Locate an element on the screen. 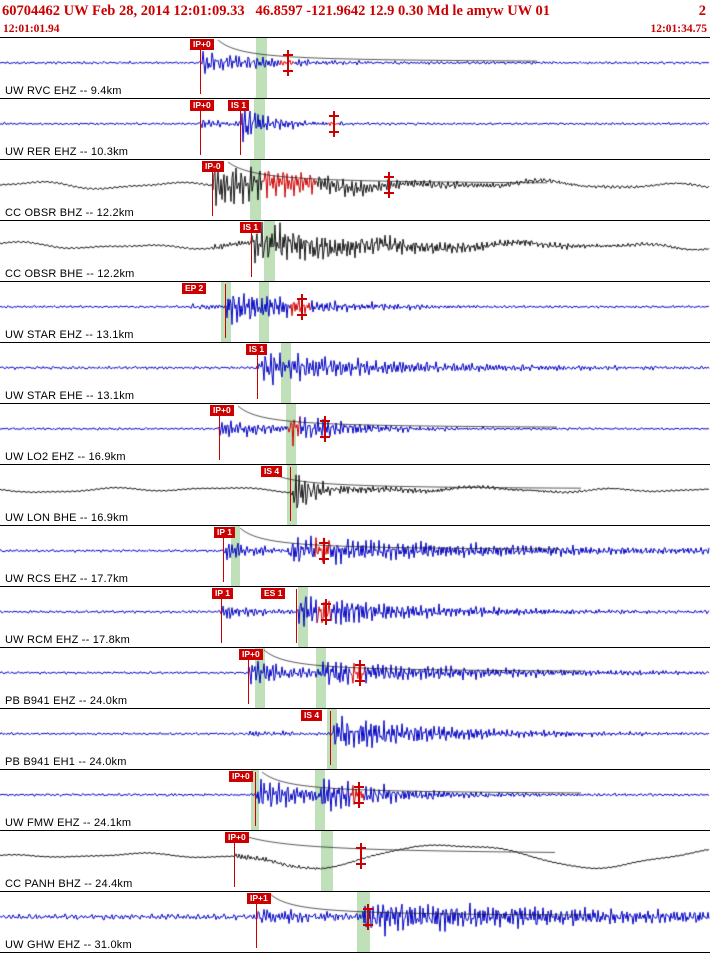  station-label: UW RCM EHZ -- 17.8km is located at coordinates (67, 640).